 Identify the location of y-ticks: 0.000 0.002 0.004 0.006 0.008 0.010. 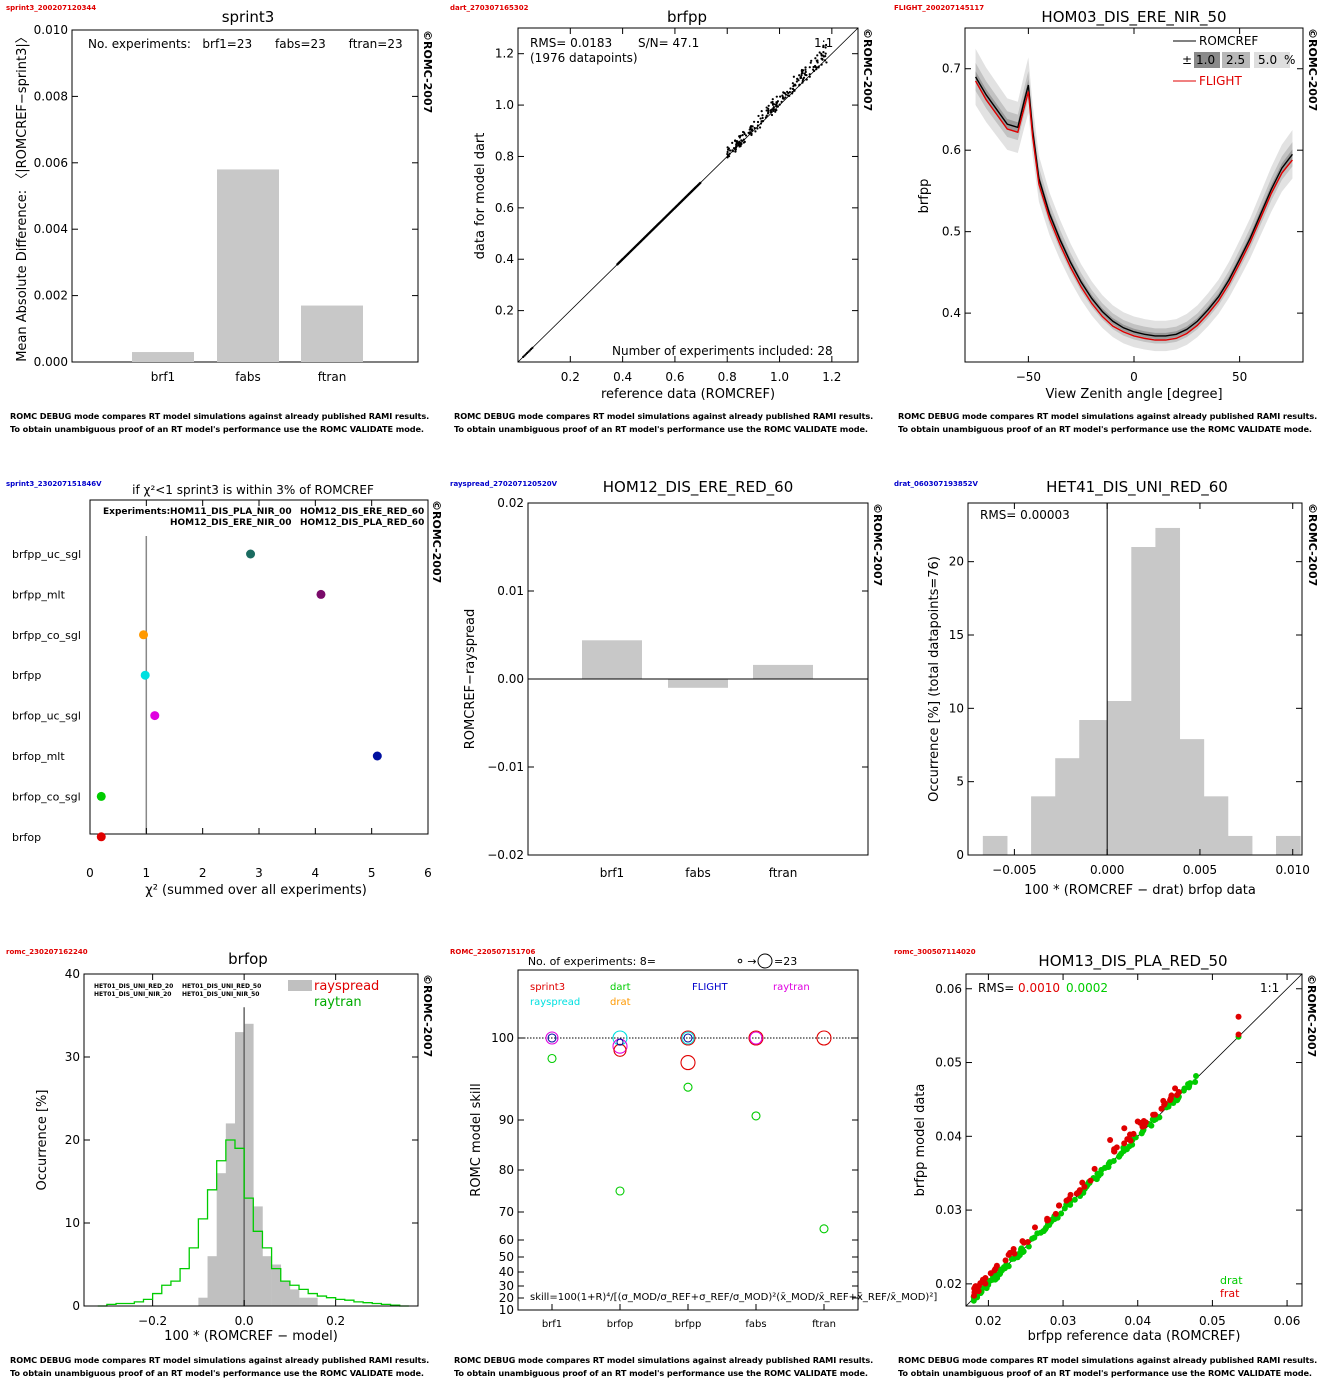
(226, 196).